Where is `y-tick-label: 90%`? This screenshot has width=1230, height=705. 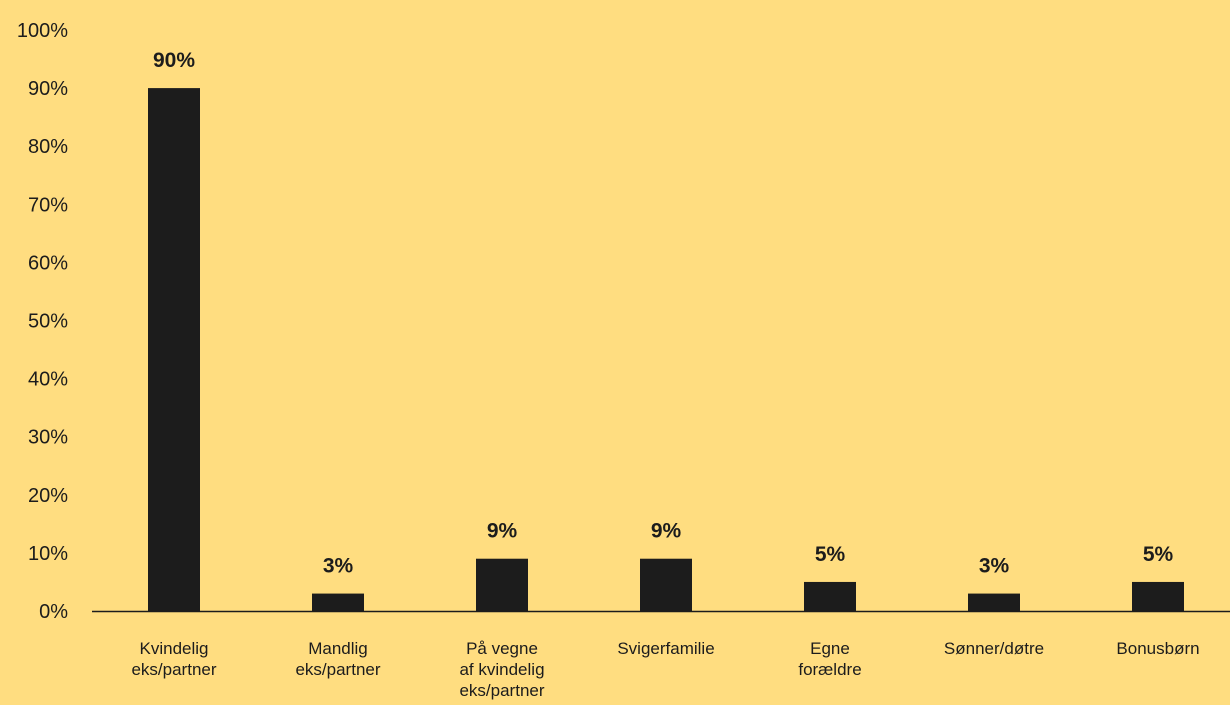 y-tick-label: 90% is located at coordinates (48, 89).